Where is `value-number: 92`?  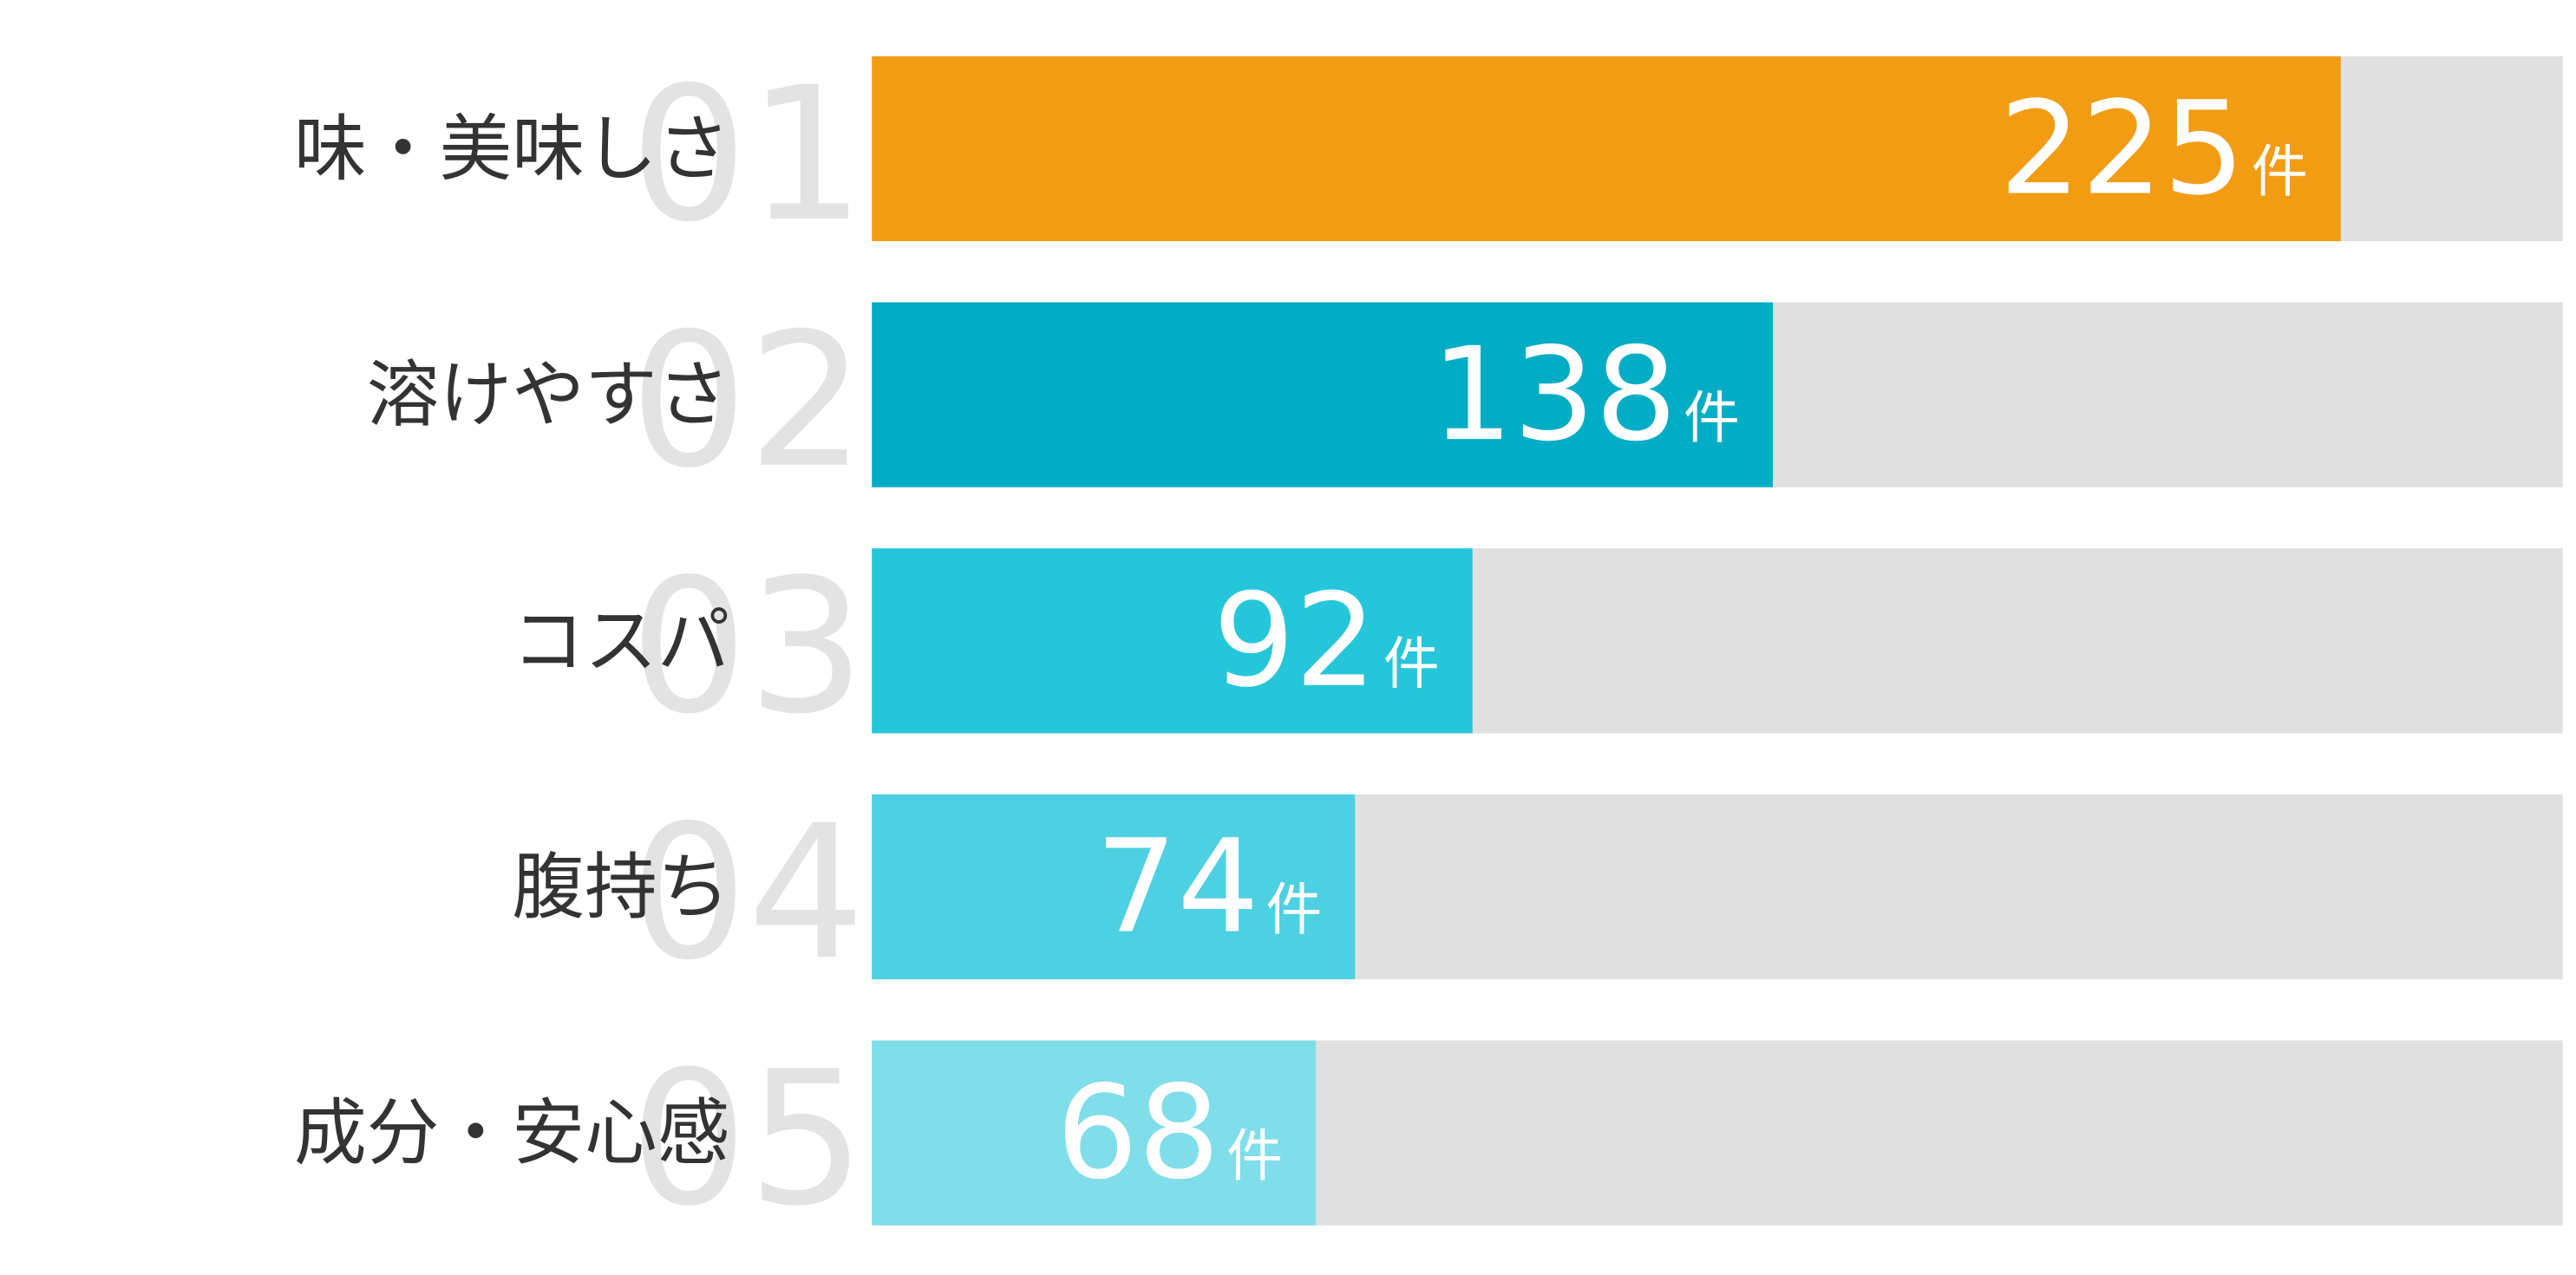 value-number: 92 is located at coordinates (1294, 641).